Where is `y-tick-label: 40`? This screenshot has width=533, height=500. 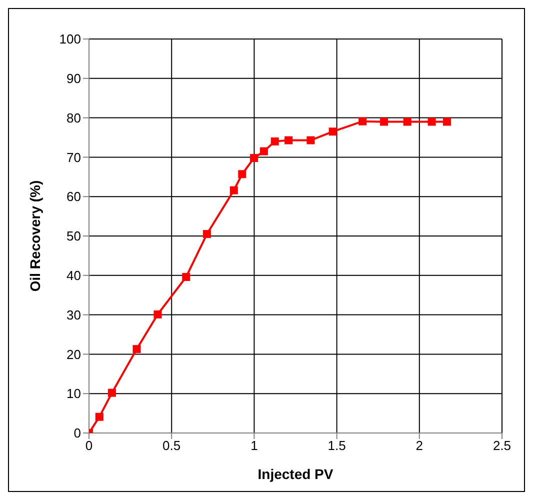 y-tick-label: 40 is located at coordinates (73, 276).